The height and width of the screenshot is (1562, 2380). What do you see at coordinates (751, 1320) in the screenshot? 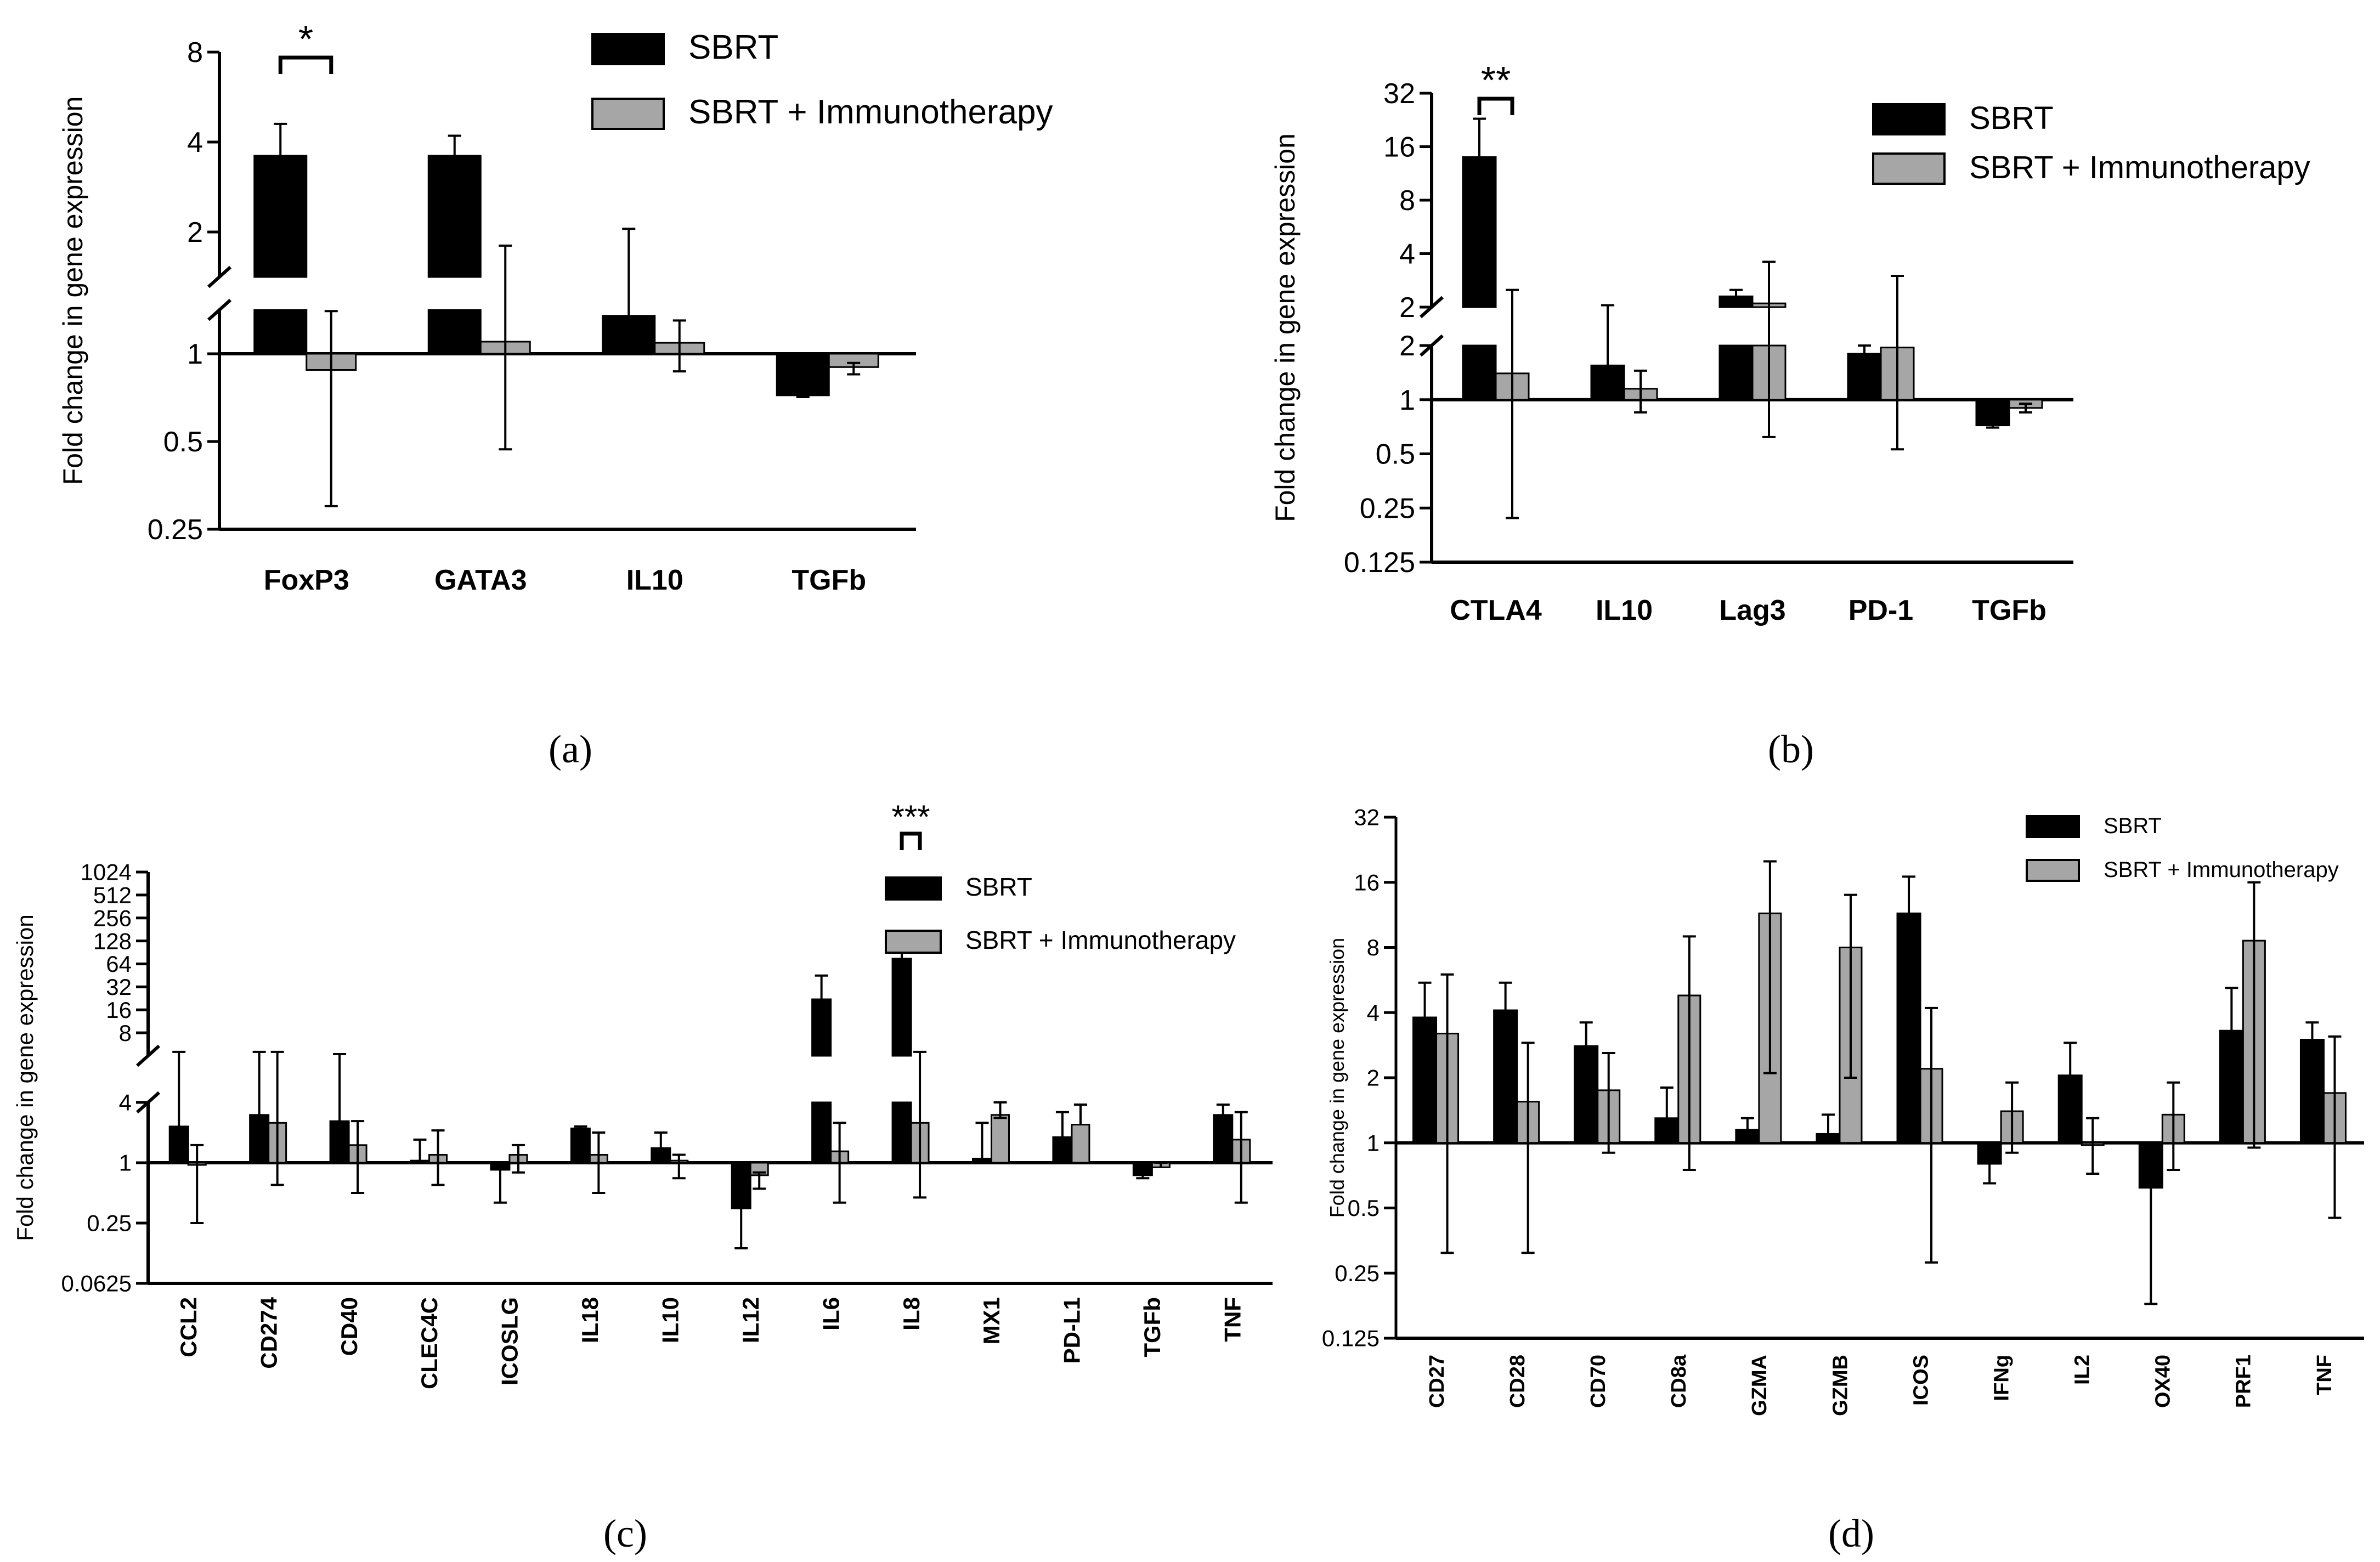
I see `x-tick-label: IL12` at bounding box center [751, 1320].